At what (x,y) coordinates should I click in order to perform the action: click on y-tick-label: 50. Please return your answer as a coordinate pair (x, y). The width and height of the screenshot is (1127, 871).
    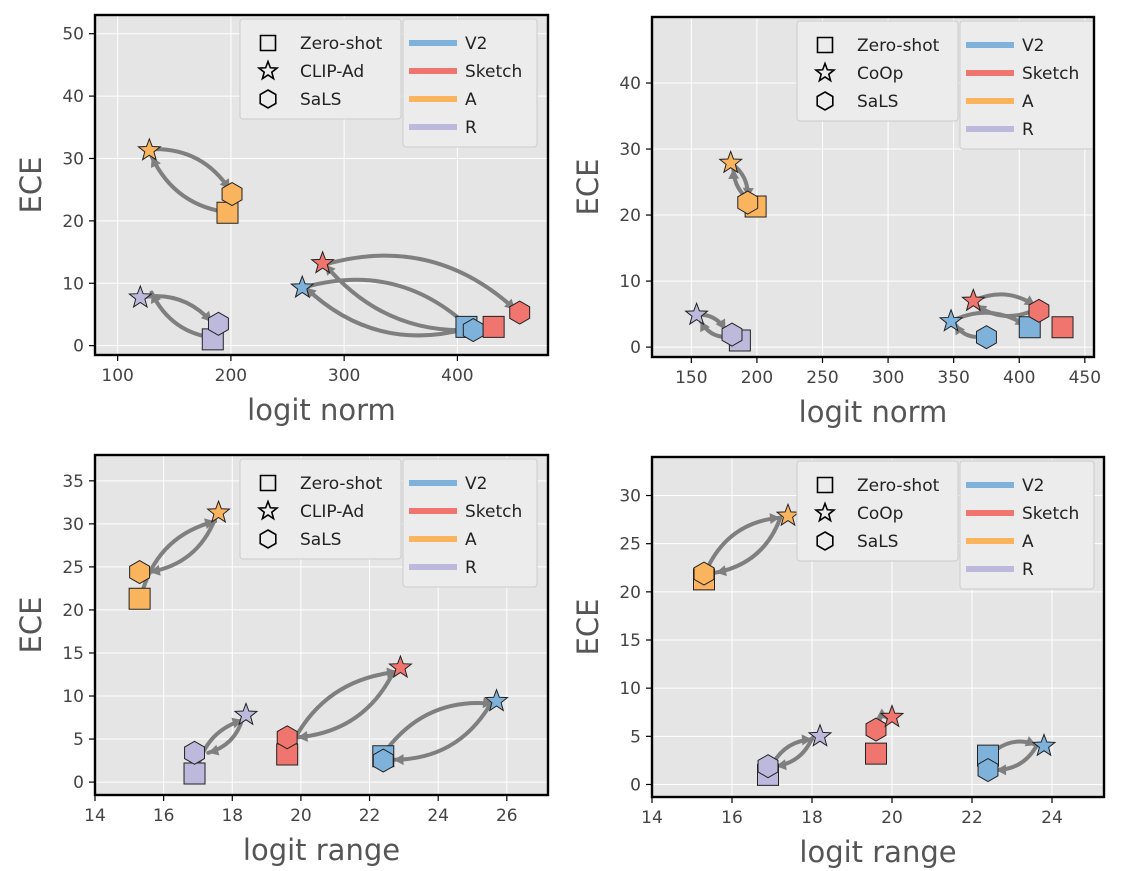
    Looking at the image, I should click on (73, 35).